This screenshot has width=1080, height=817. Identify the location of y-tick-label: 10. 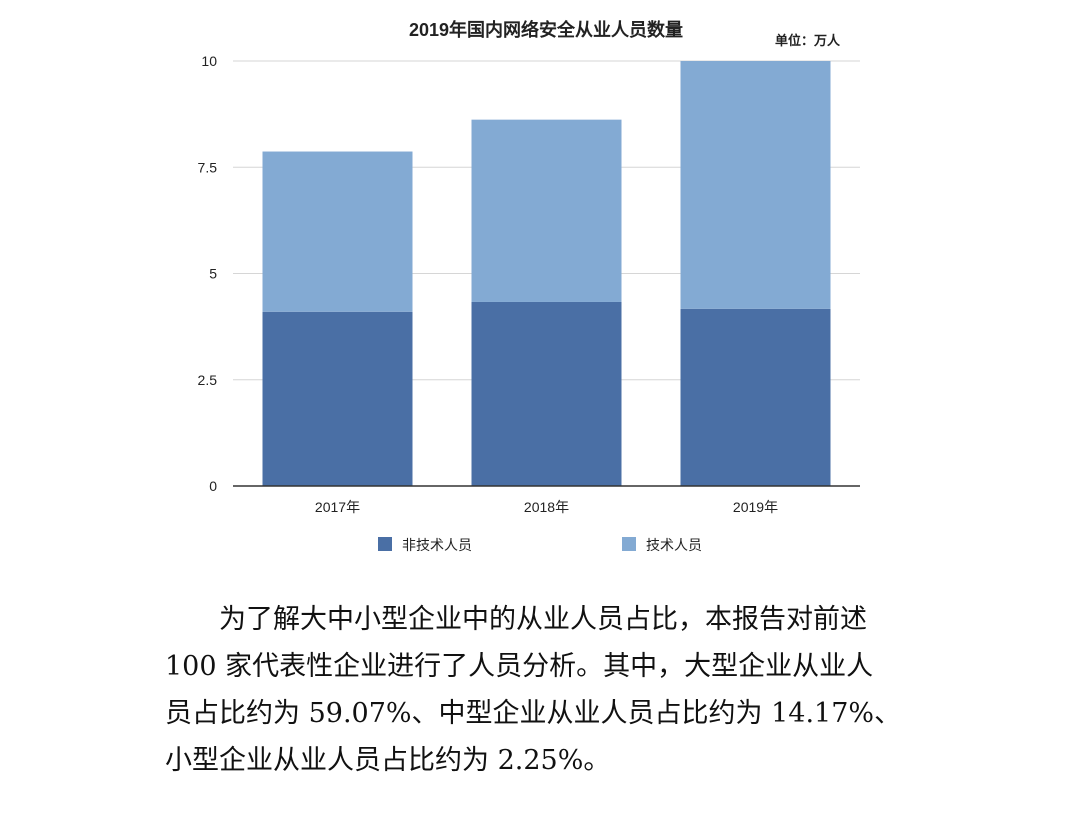
(209, 61).